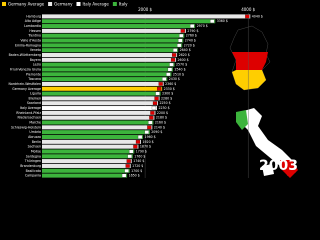 The width and height of the screenshot is (320, 240). Describe the element at coordinates (250, 61) in the screenshot. I see `map-germany-red` at that location.